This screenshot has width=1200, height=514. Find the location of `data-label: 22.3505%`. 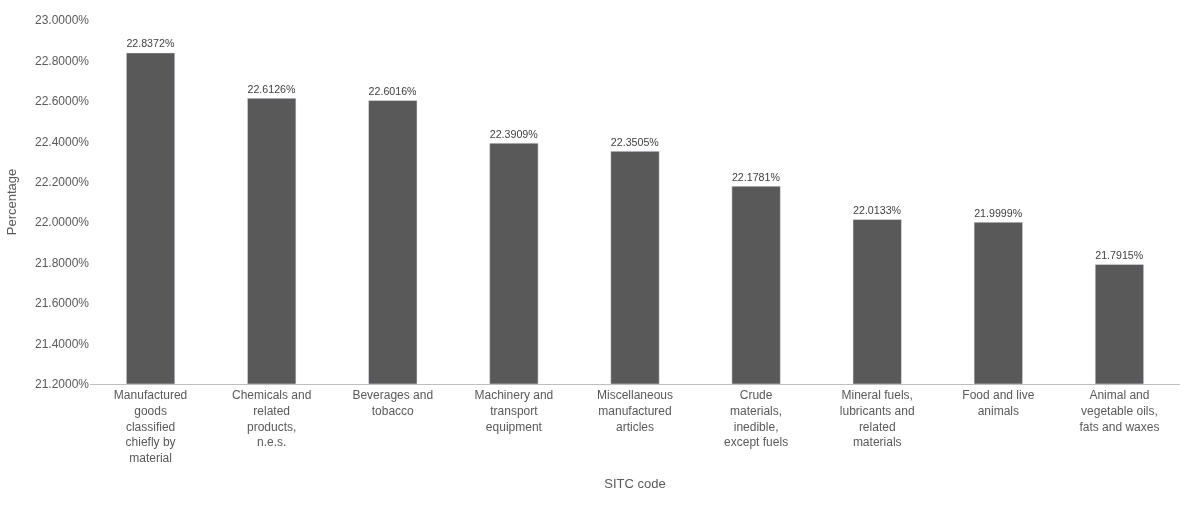

data-label: 22.3505% is located at coordinates (635, 141).